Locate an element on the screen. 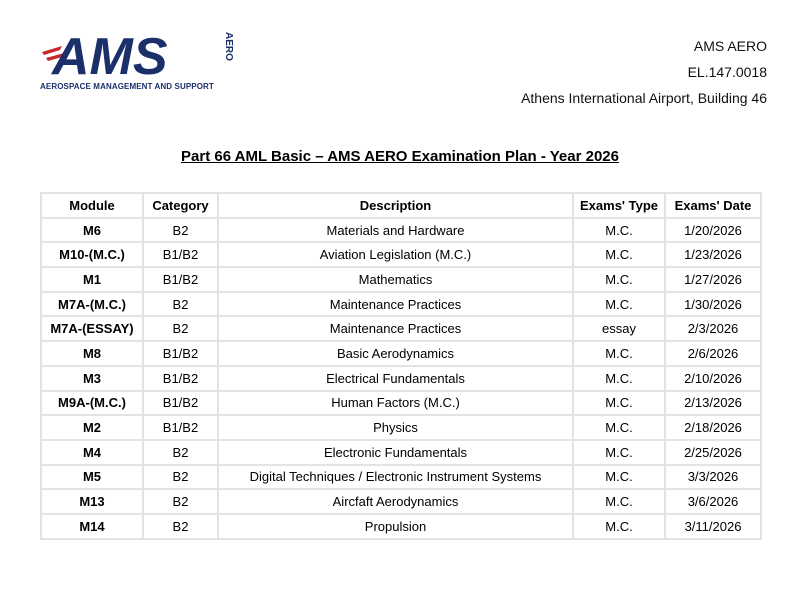 The width and height of the screenshot is (800, 600). cell-description: Aviation Legislation (M.C.) is located at coordinates (395, 255).